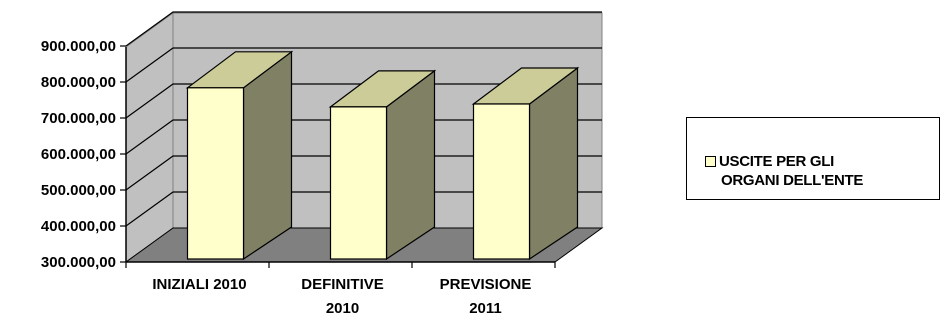  I want to click on y-tick-label: 400.000,00, so click(78, 226).